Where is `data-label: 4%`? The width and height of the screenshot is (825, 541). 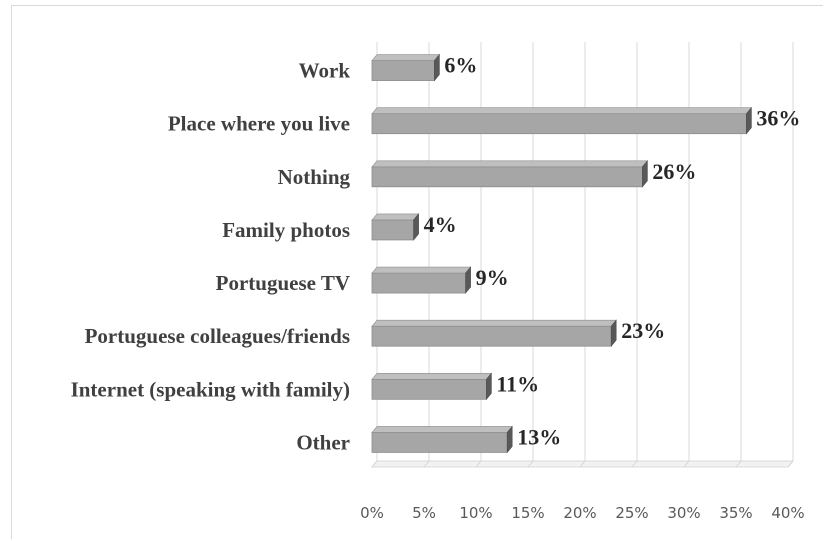
data-label: 4% is located at coordinates (440, 224).